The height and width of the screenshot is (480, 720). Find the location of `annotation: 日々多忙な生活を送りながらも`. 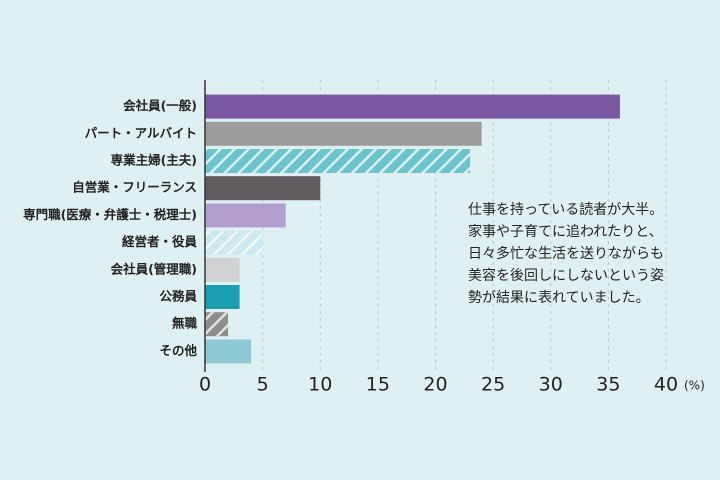

annotation: 日々多忙な生活を送りながらも is located at coordinates (566, 253).